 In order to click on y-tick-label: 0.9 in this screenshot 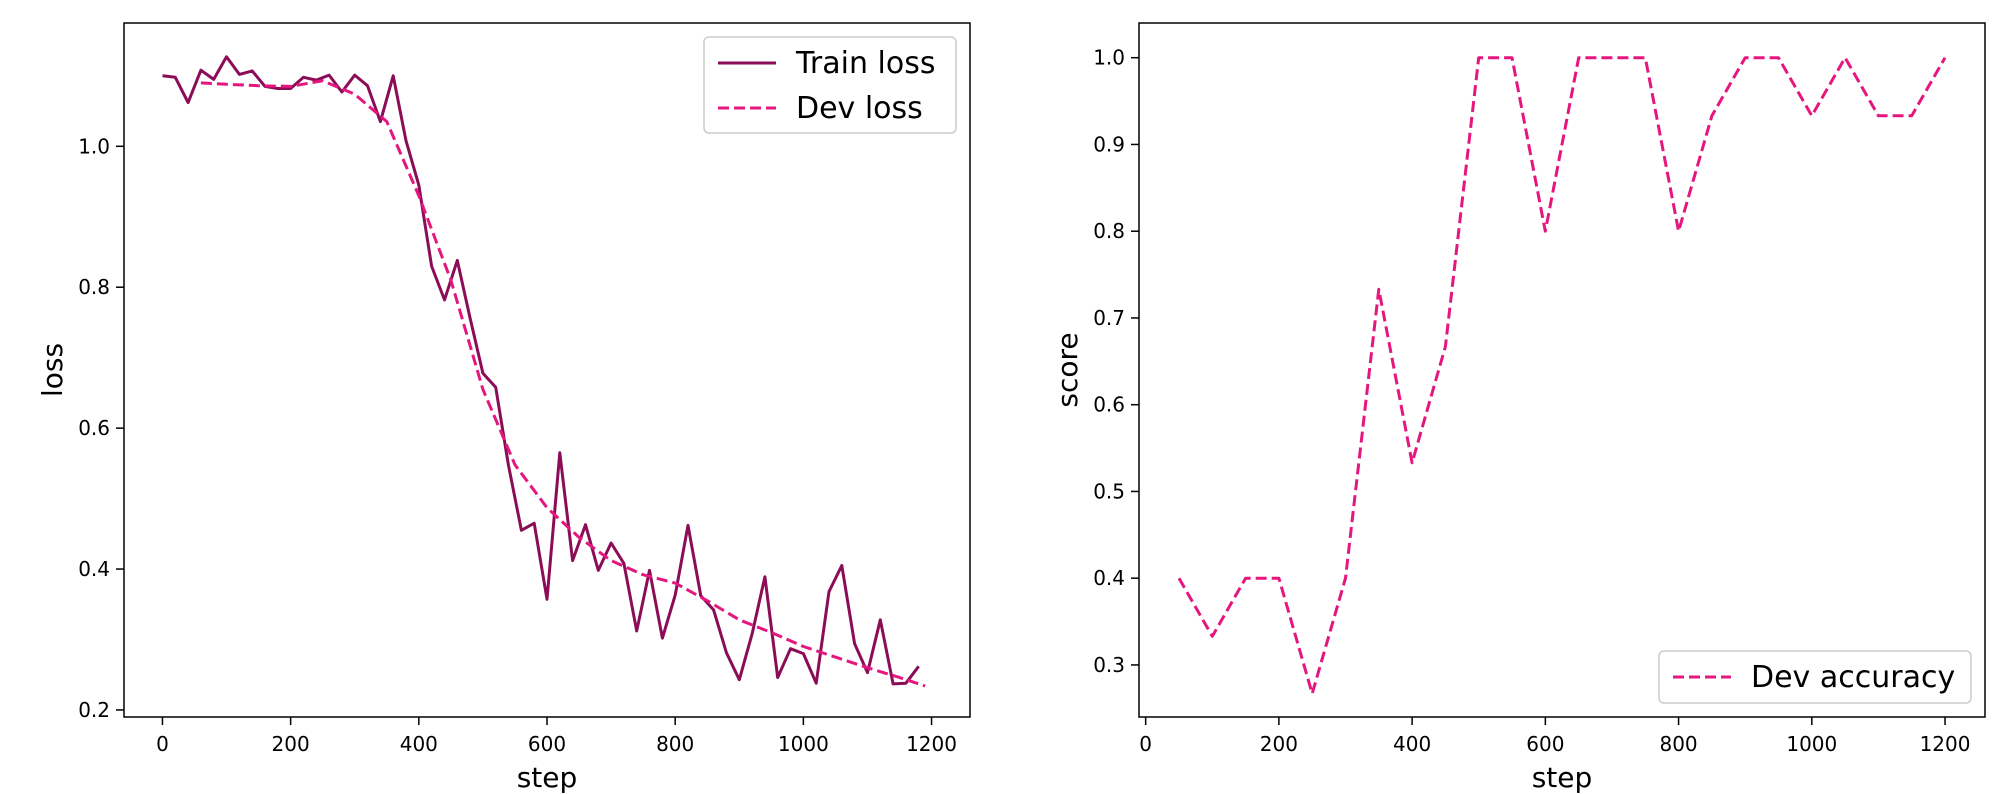, I will do `click(1109, 144)`.